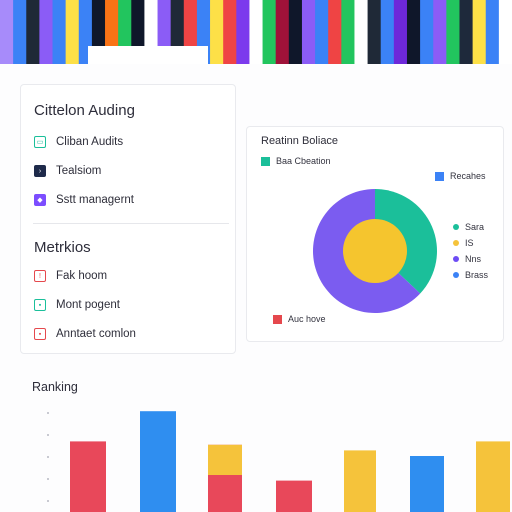 The width and height of the screenshot is (512, 512). I want to click on ranking-bar-cap, so click(225, 459).